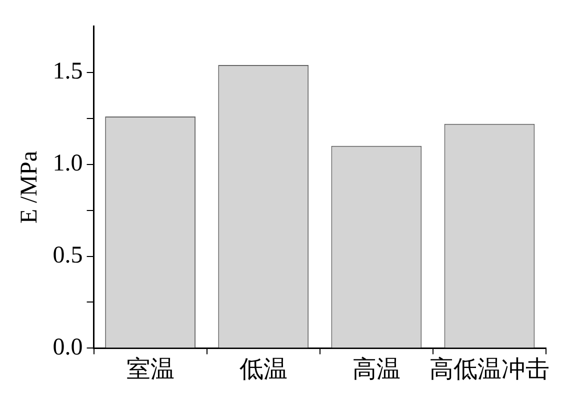 This screenshot has height=399, width=584. I want to click on y-tick-label: 1.5, so click(67, 71).